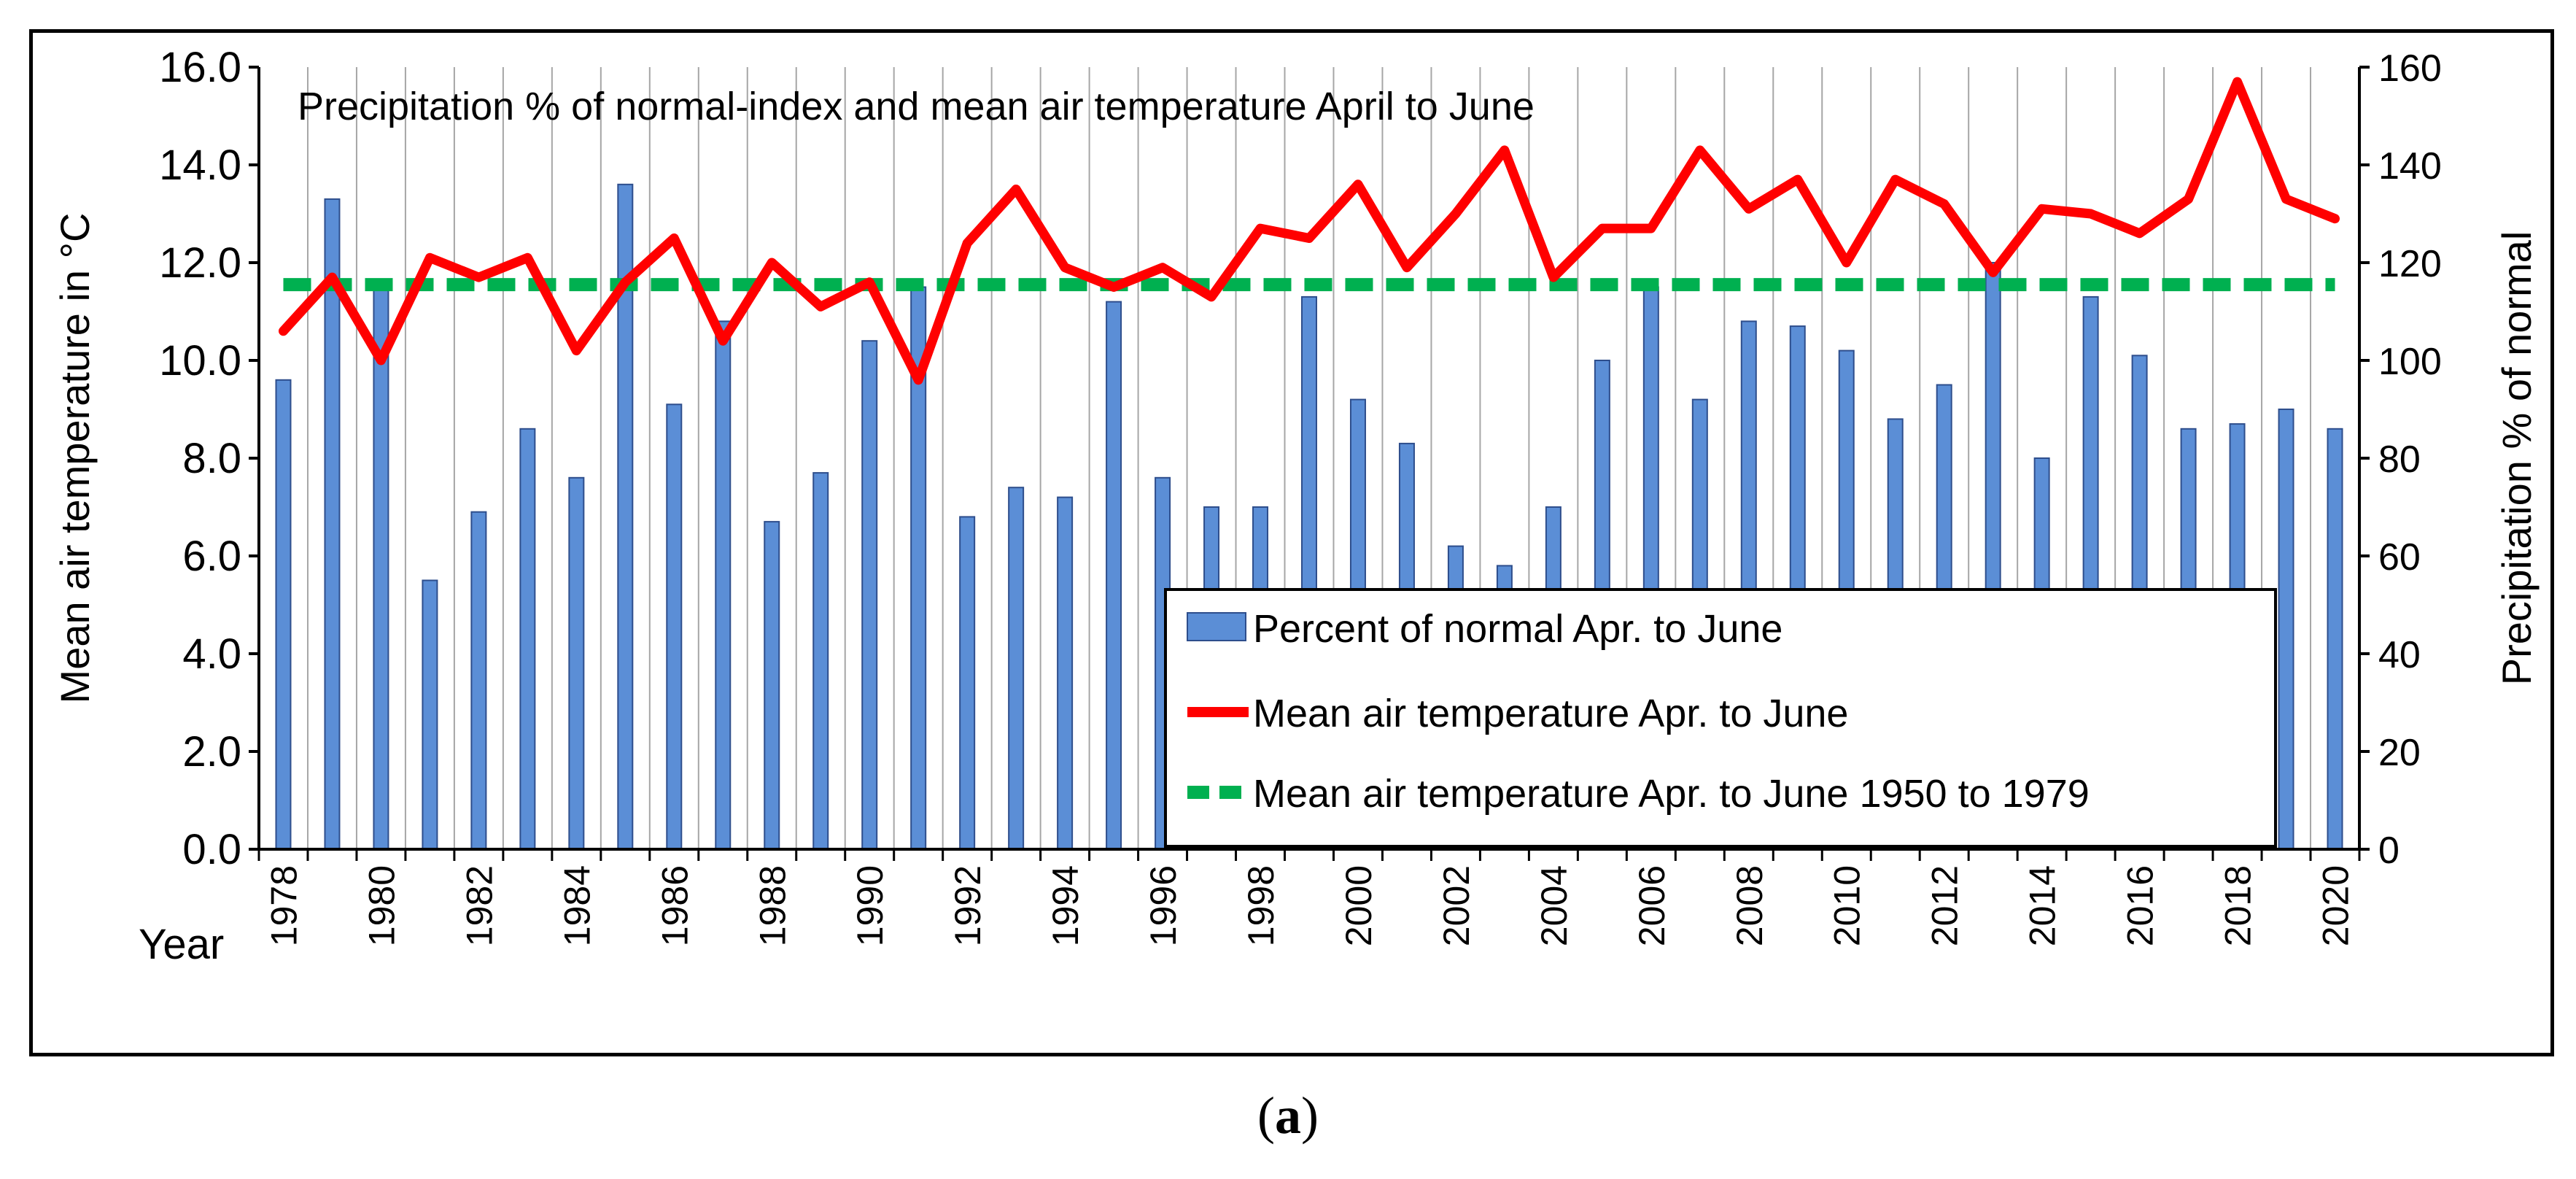 The width and height of the screenshot is (2576, 1179). Describe the element at coordinates (430, 715) in the screenshot. I see `bar-1981` at that location.